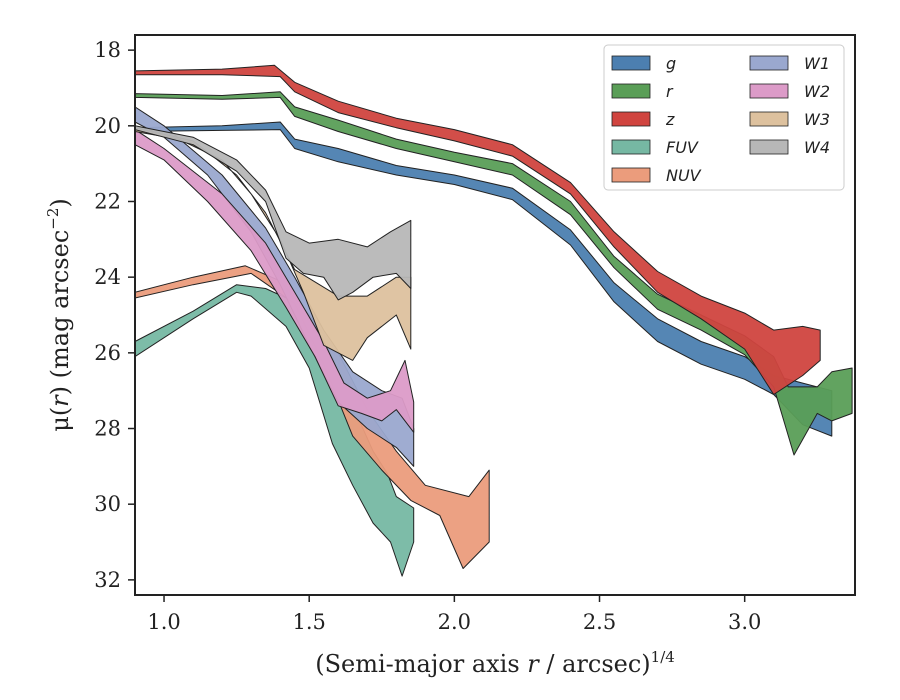  Describe the element at coordinates (163, 622) in the screenshot. I see `x-tick-label: 1.0` at that location.